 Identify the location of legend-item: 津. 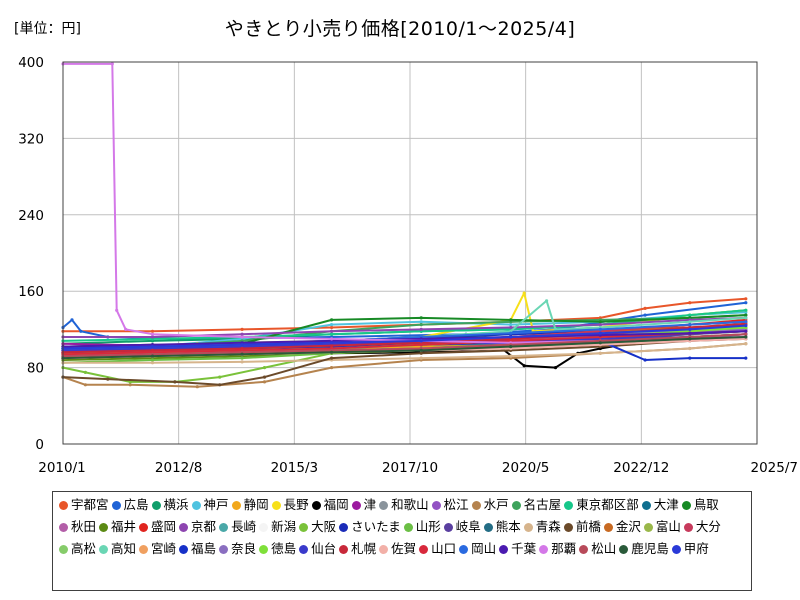
(364, 505).